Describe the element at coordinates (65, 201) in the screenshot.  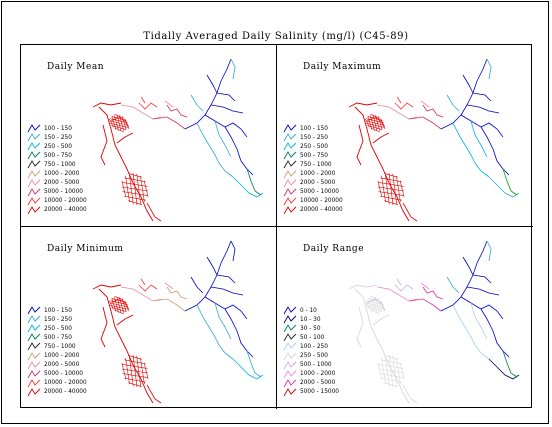
I see `legend-label: 10000 - 20000` at that location.